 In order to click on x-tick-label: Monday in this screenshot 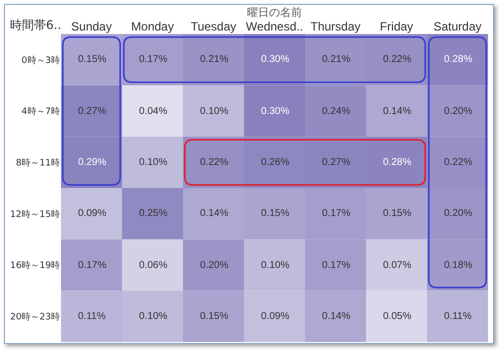, I will do `click(152, 27)`.